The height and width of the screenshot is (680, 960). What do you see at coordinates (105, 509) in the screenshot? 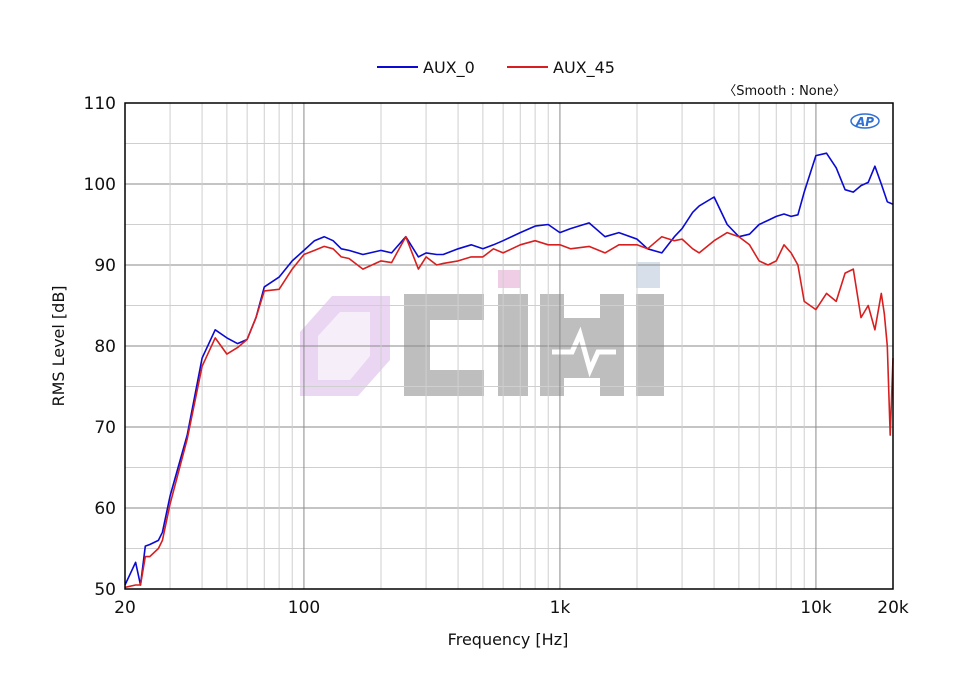
I see `y-tick-label: 60` at bounding box center [105, 509].